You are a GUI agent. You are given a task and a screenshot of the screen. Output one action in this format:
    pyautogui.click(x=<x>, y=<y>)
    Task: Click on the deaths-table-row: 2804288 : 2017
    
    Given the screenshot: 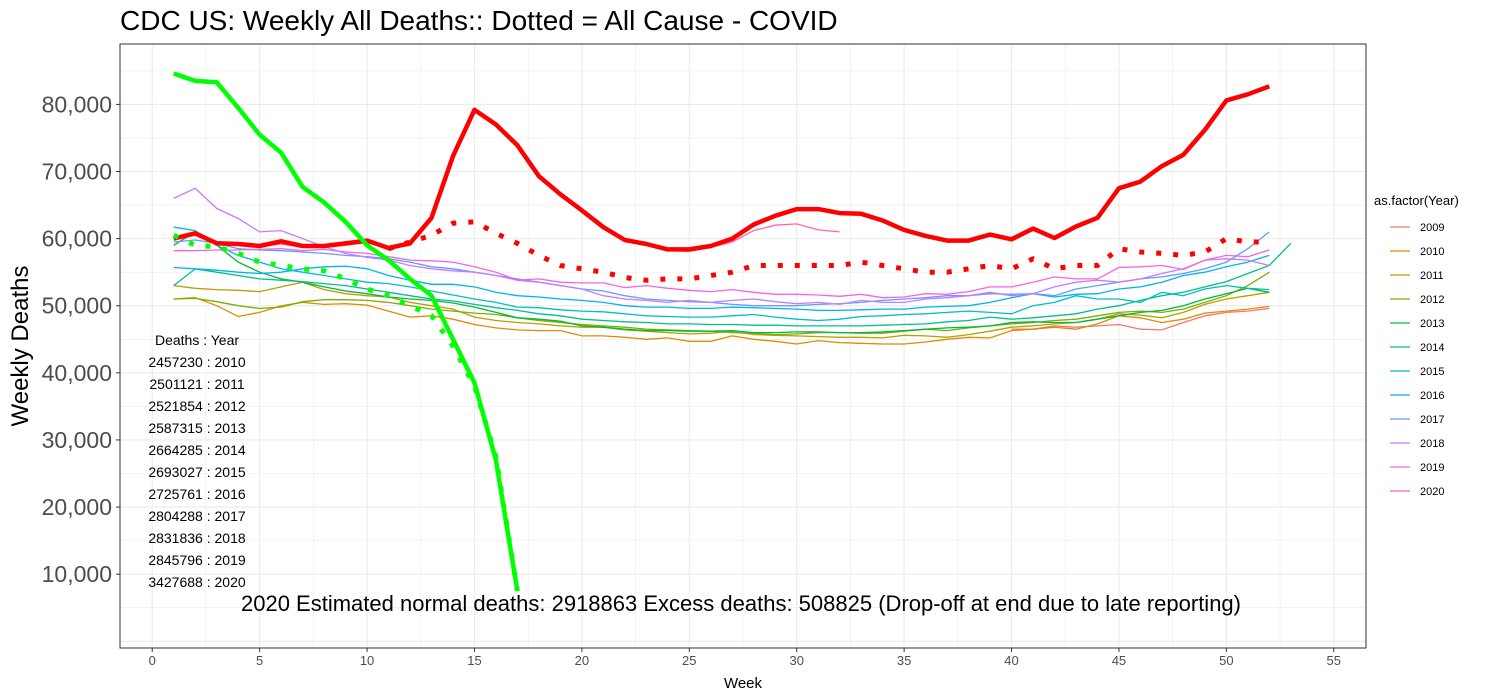 What is the action you would take?
    pyautogui.click(x=197, y=516)
    